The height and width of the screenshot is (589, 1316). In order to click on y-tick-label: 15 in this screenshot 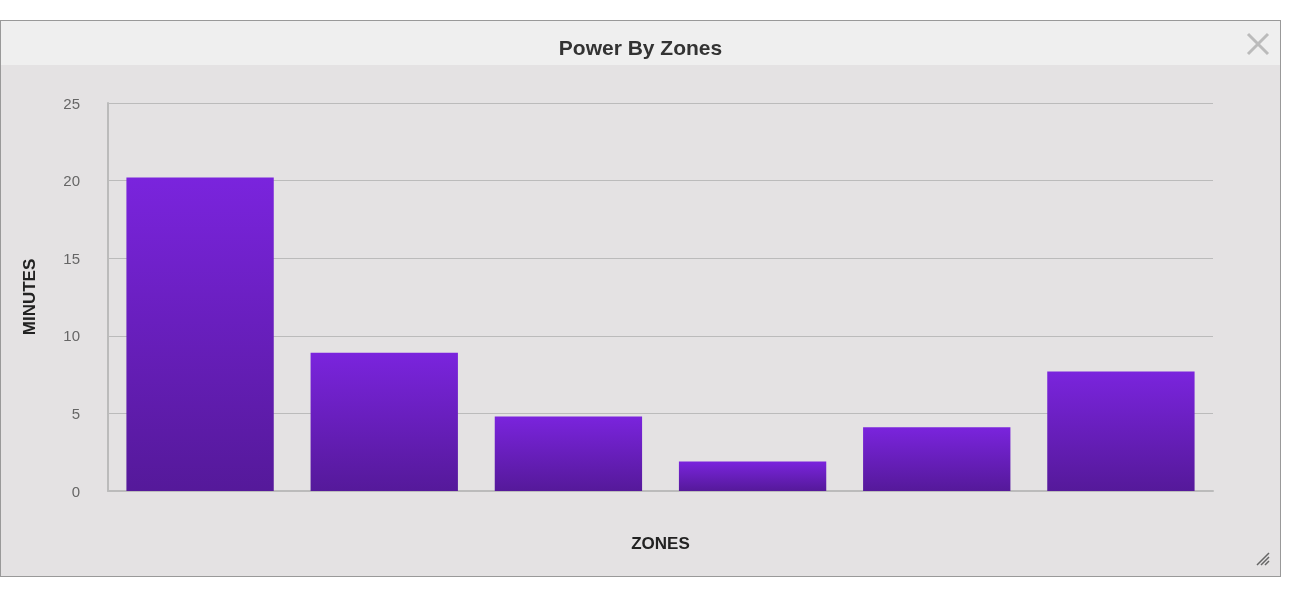, I will do `click(71, 258)`.